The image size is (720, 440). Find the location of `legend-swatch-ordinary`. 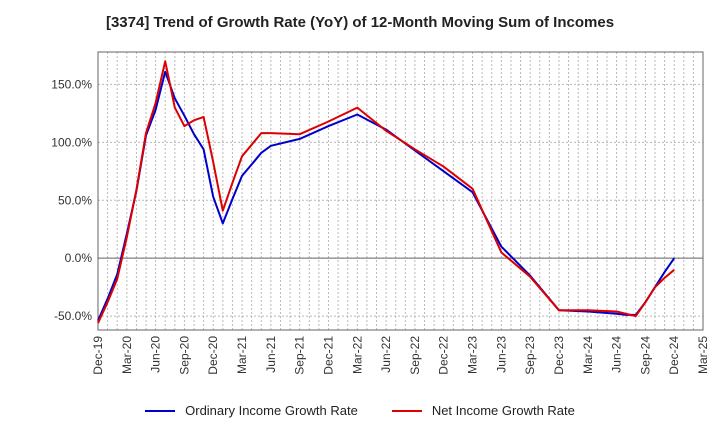

legend-swatch-ordinary is located at coordinates (160, 410).